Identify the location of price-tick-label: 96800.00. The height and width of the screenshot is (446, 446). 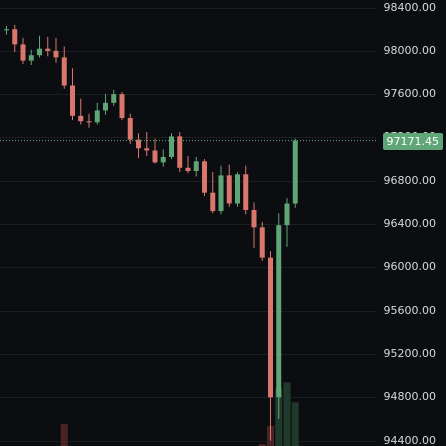
(410, 180).